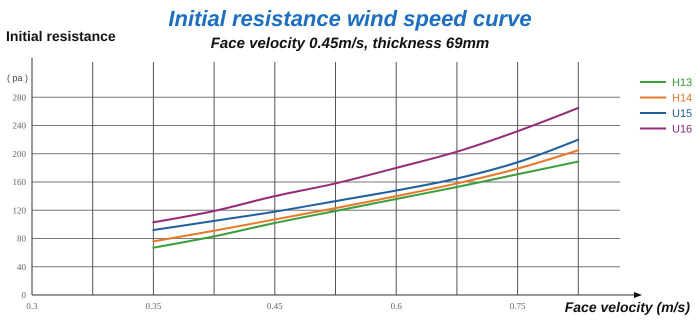 The width and height of the screenshot is (700, 320). I want to click on x-axis-title: Face velocity (m/s), so click(627, 307).